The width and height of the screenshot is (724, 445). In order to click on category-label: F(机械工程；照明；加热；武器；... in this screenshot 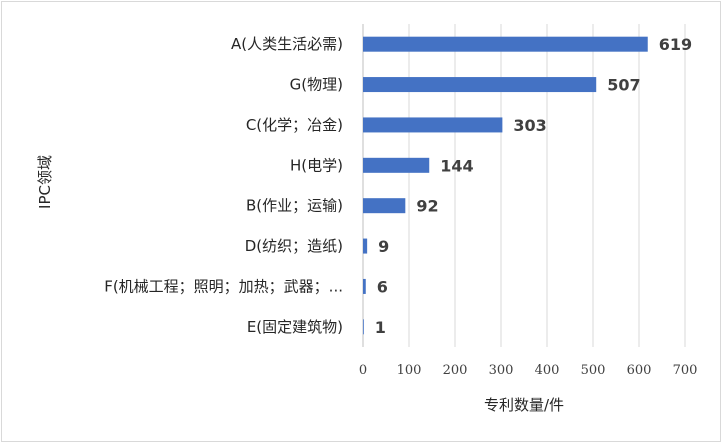, I will do `click(223, 286)`.